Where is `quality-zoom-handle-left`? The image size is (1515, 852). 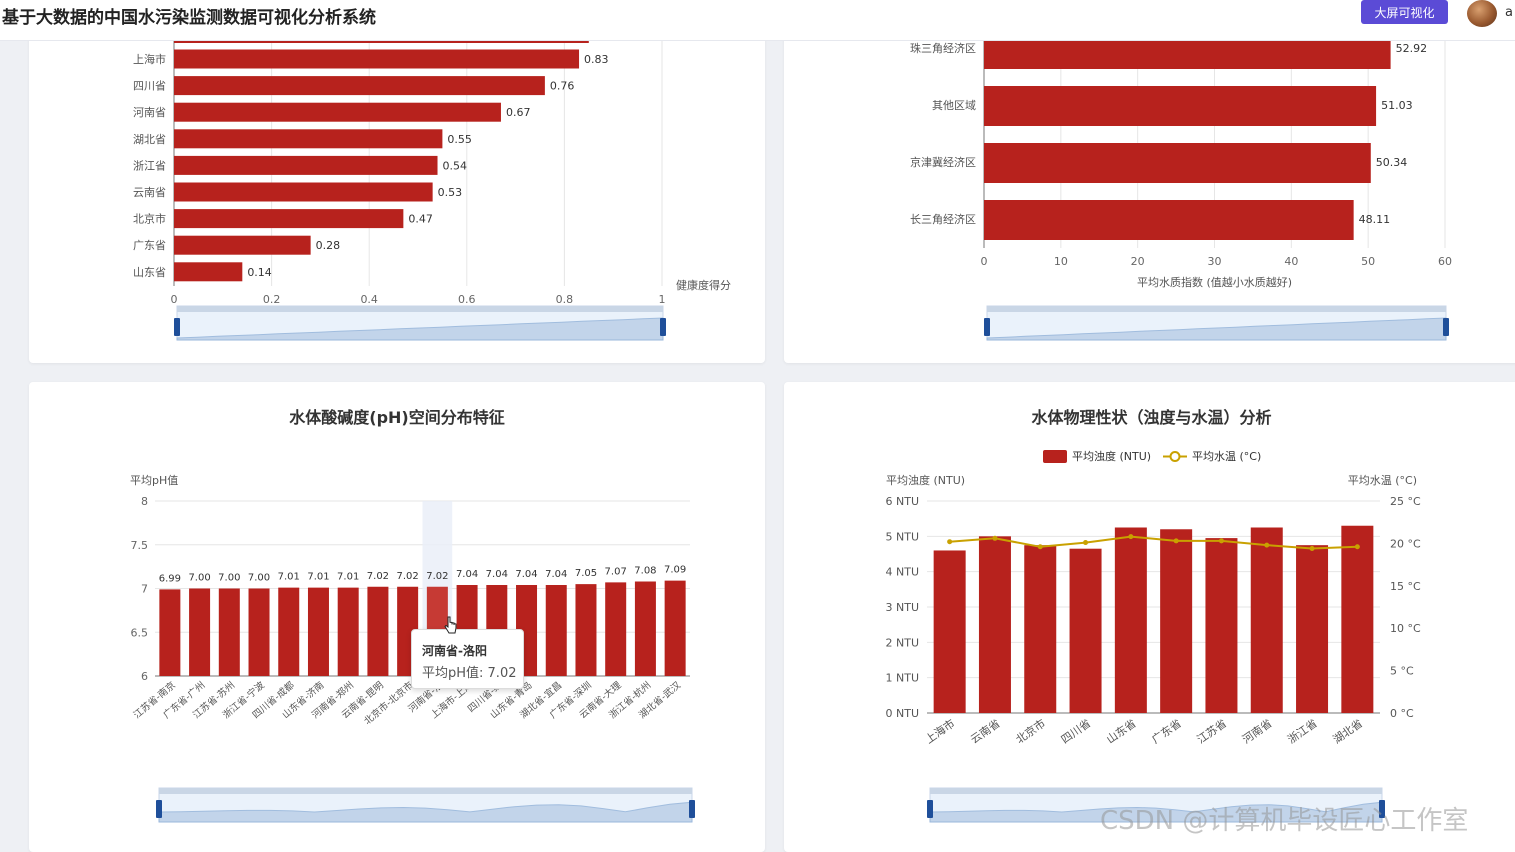
quality-zoom-handle-left is located at coordinates (987, 327).